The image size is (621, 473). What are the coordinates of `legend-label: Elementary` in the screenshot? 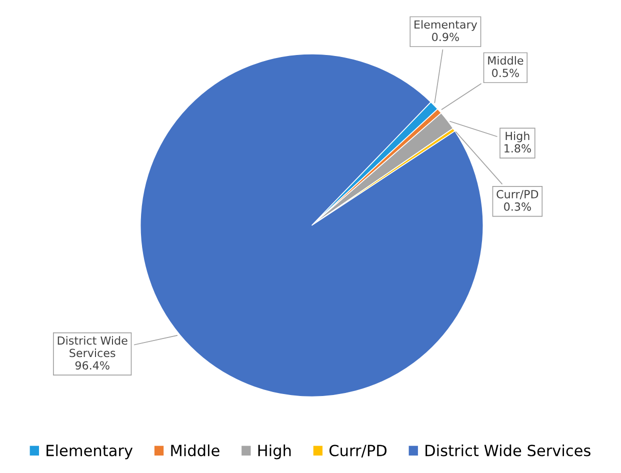 It's located at (89, 452).